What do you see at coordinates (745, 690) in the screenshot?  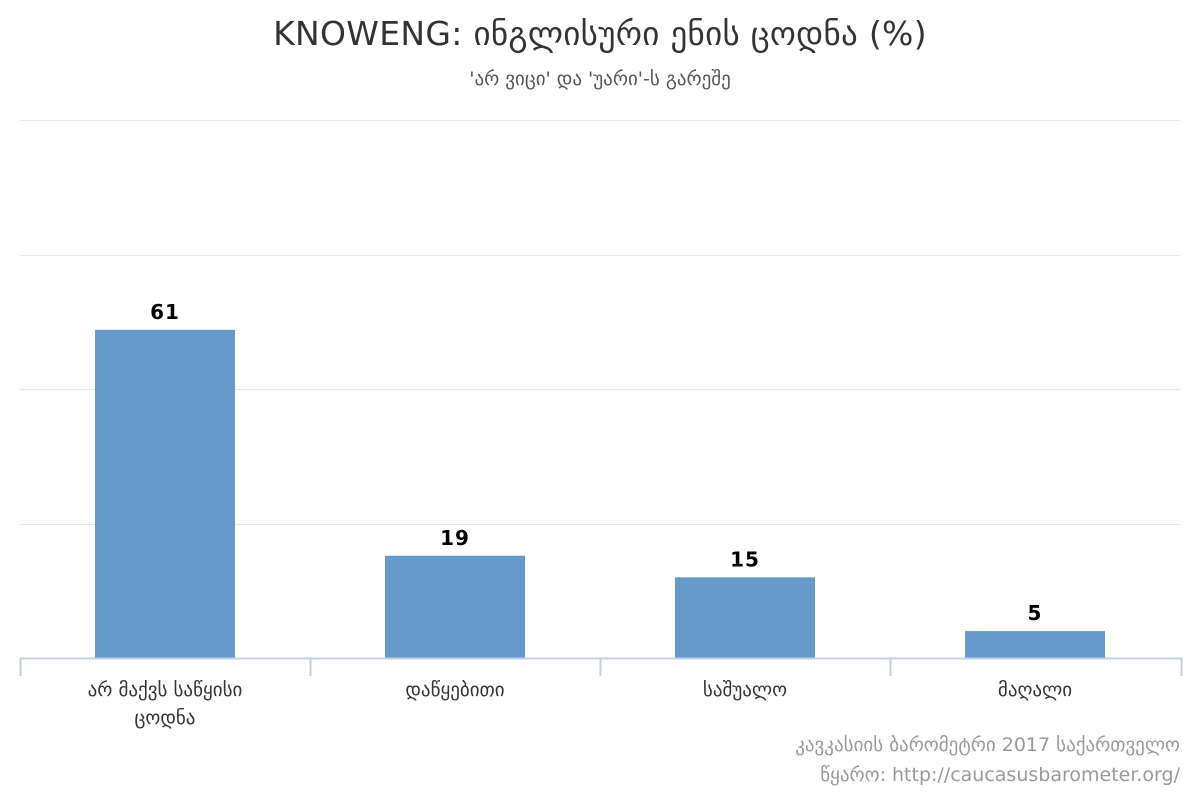 I see `x-tick-label: საშუალო` at bounding box center [745, 690].